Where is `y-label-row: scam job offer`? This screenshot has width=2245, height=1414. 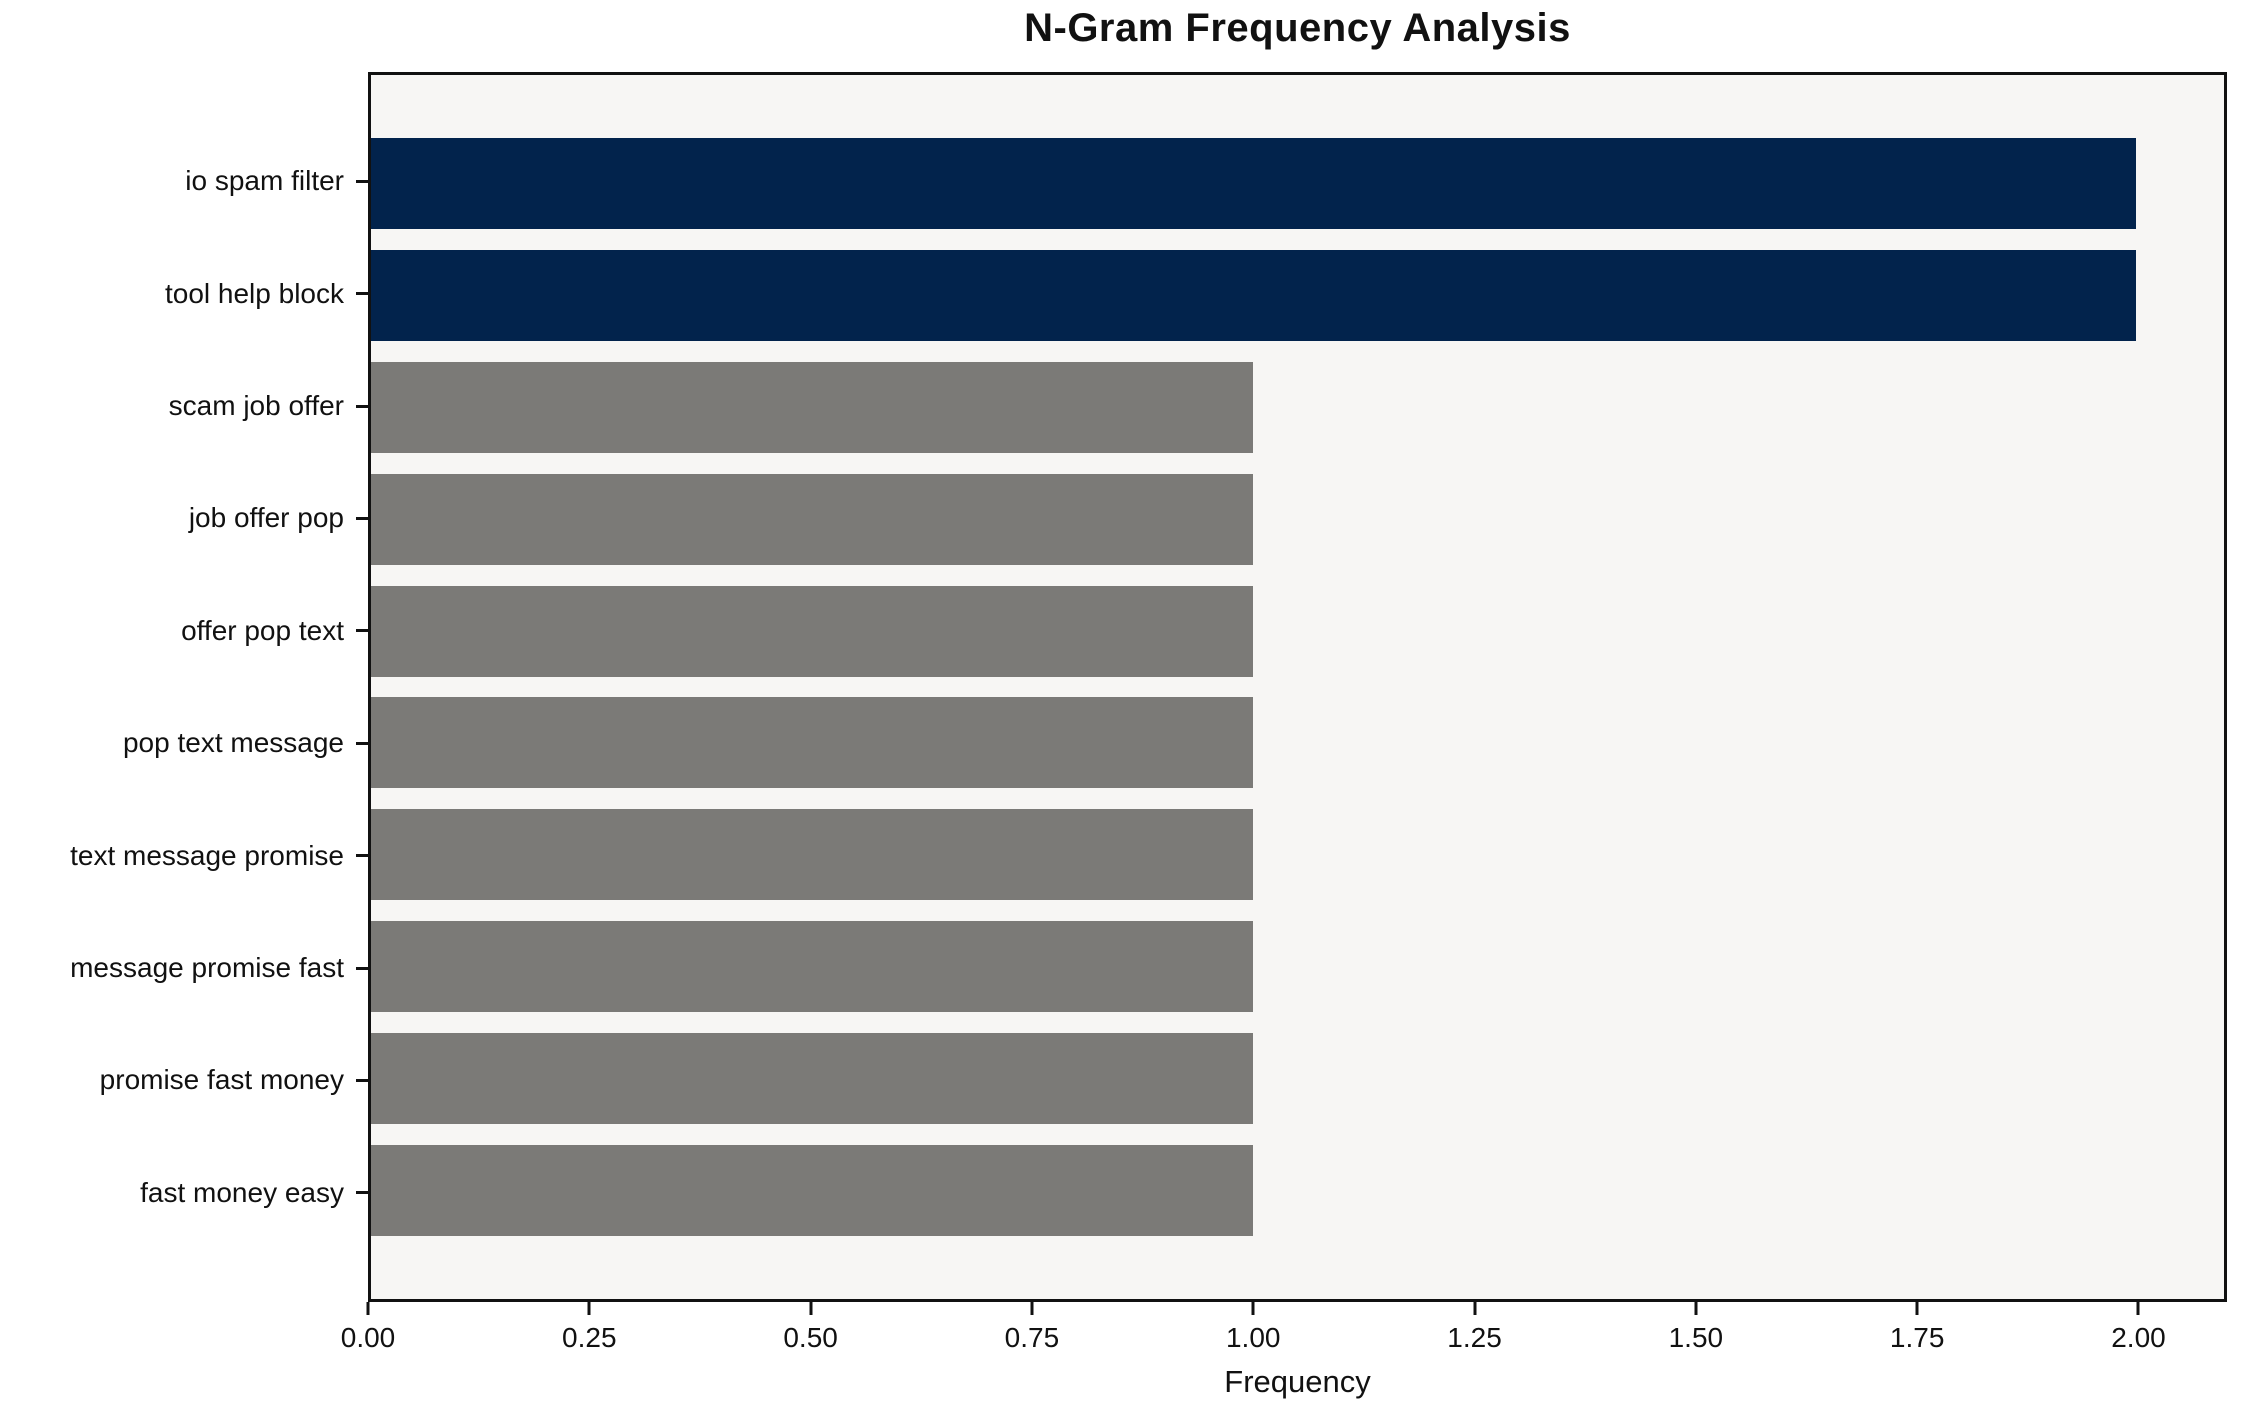
y-label-row: scam job offer is located at coordinates (172, 406).